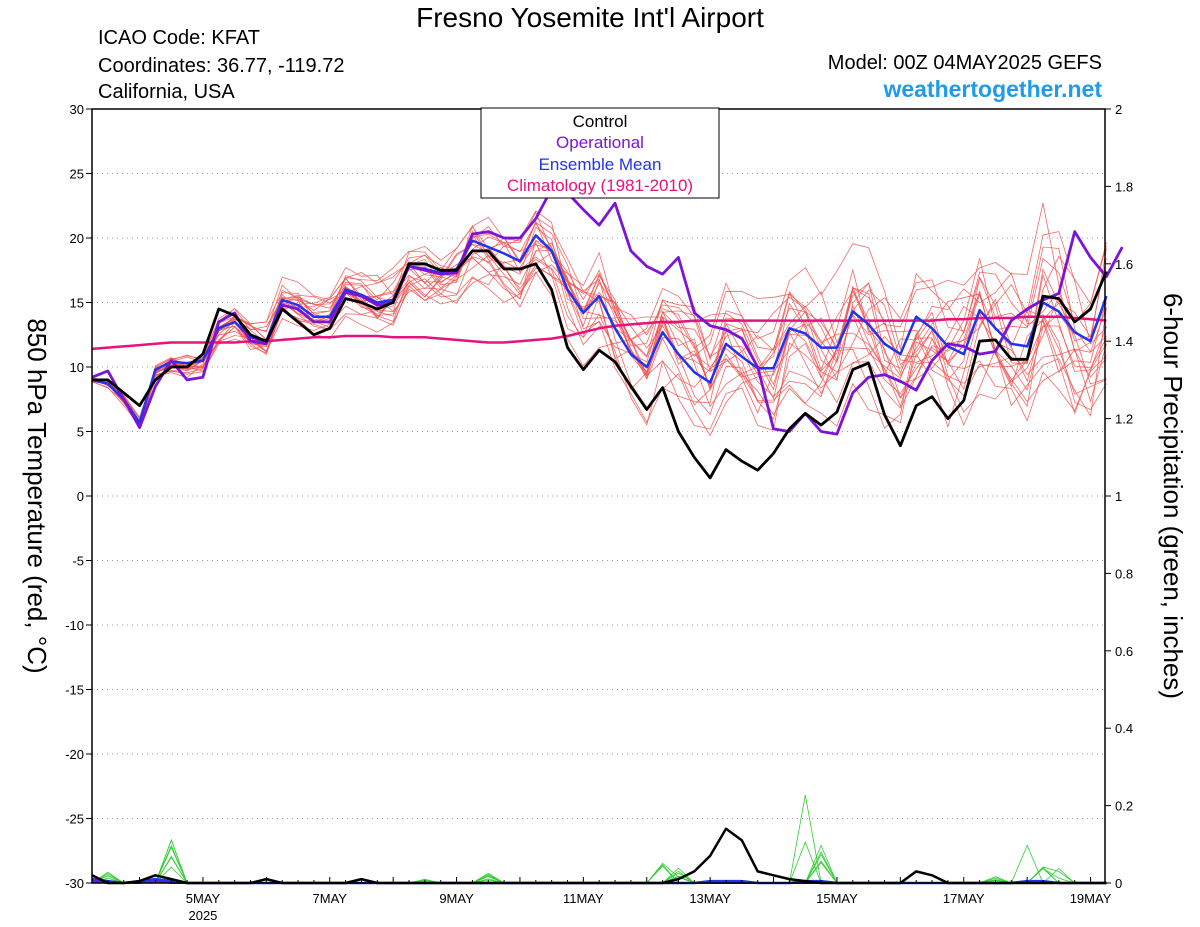  I want to click on legend-box, so click(600, 153).